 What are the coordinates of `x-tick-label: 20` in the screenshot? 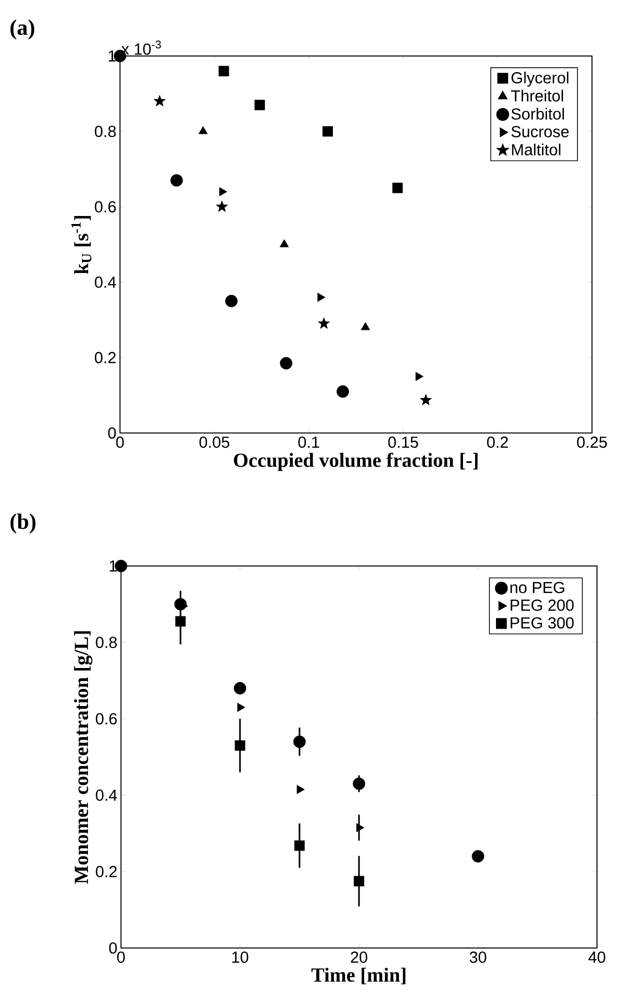 It's located at (359, 957).